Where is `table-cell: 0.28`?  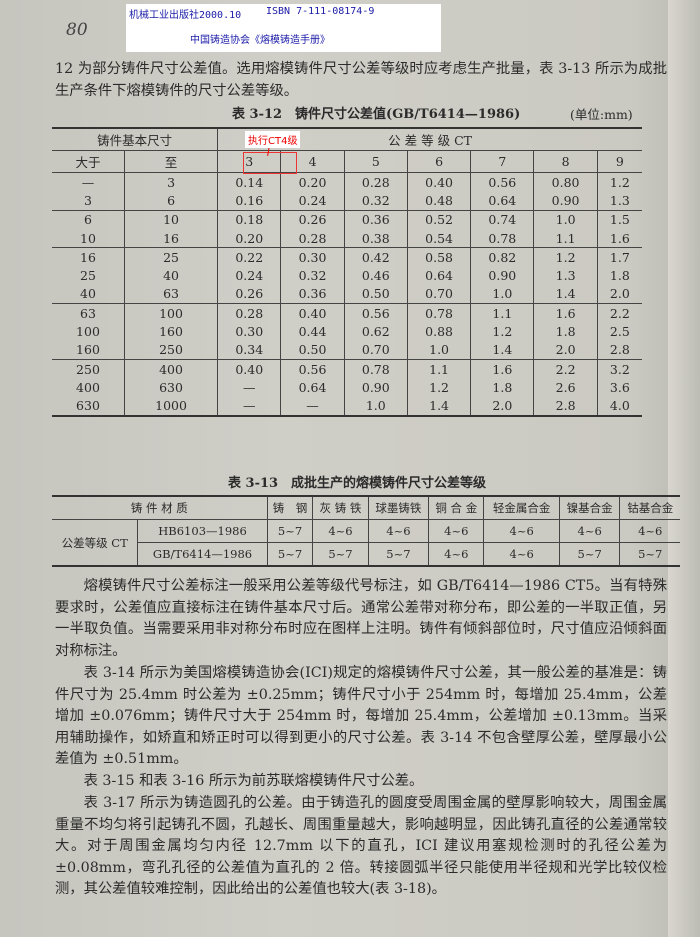 table-cell: 0.28 is located at coordinates (312, 238).